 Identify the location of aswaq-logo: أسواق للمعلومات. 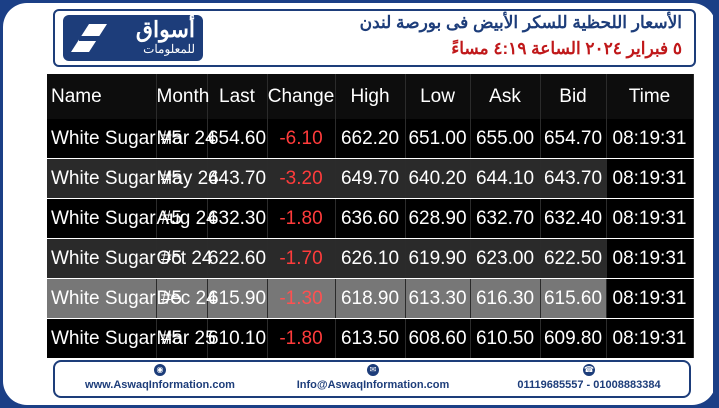
(133, 38).